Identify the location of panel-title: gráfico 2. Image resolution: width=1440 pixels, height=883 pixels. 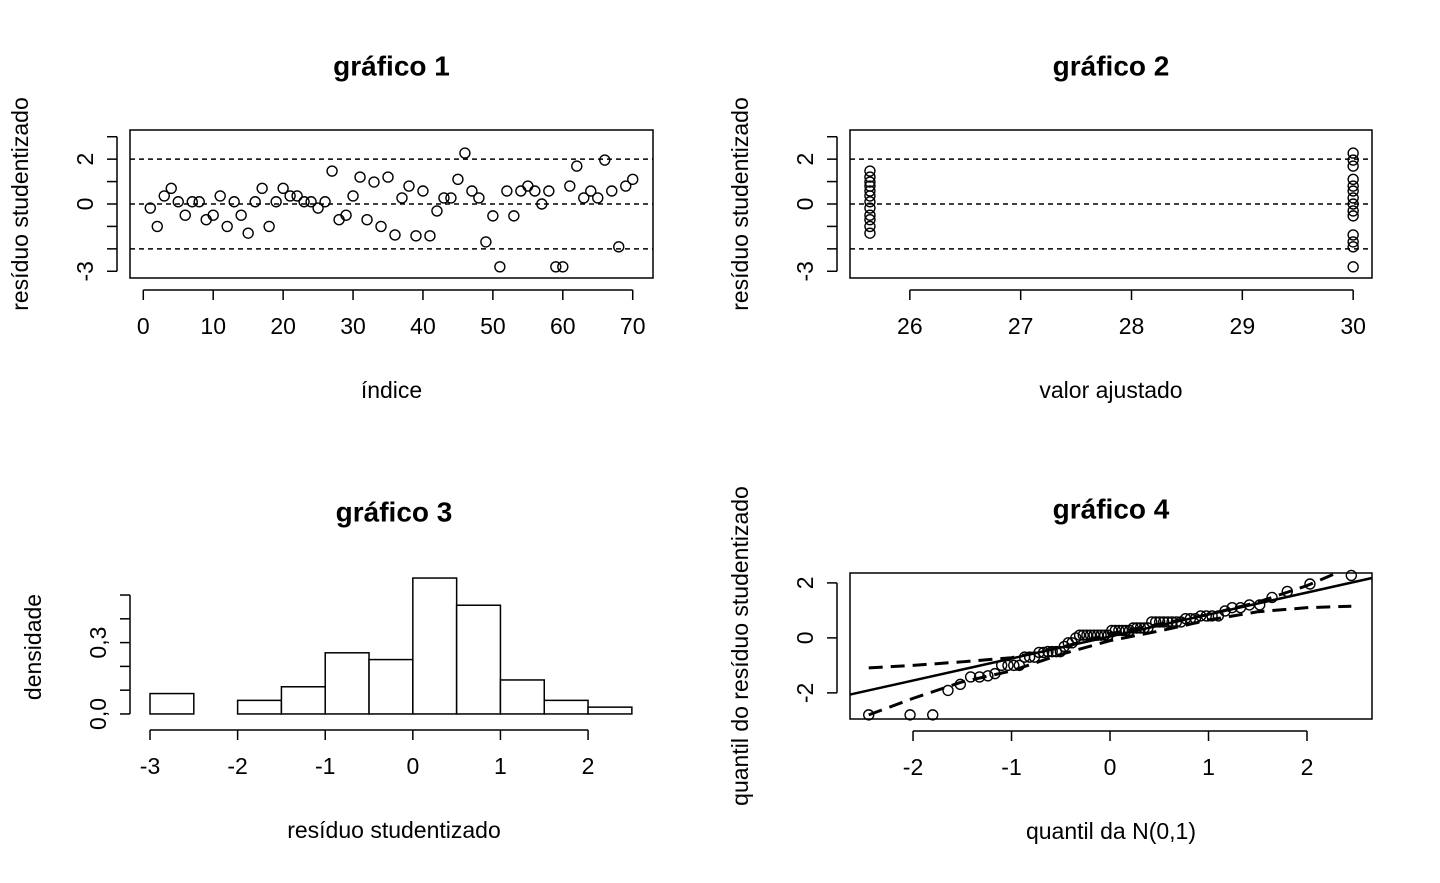
(1111, 65).